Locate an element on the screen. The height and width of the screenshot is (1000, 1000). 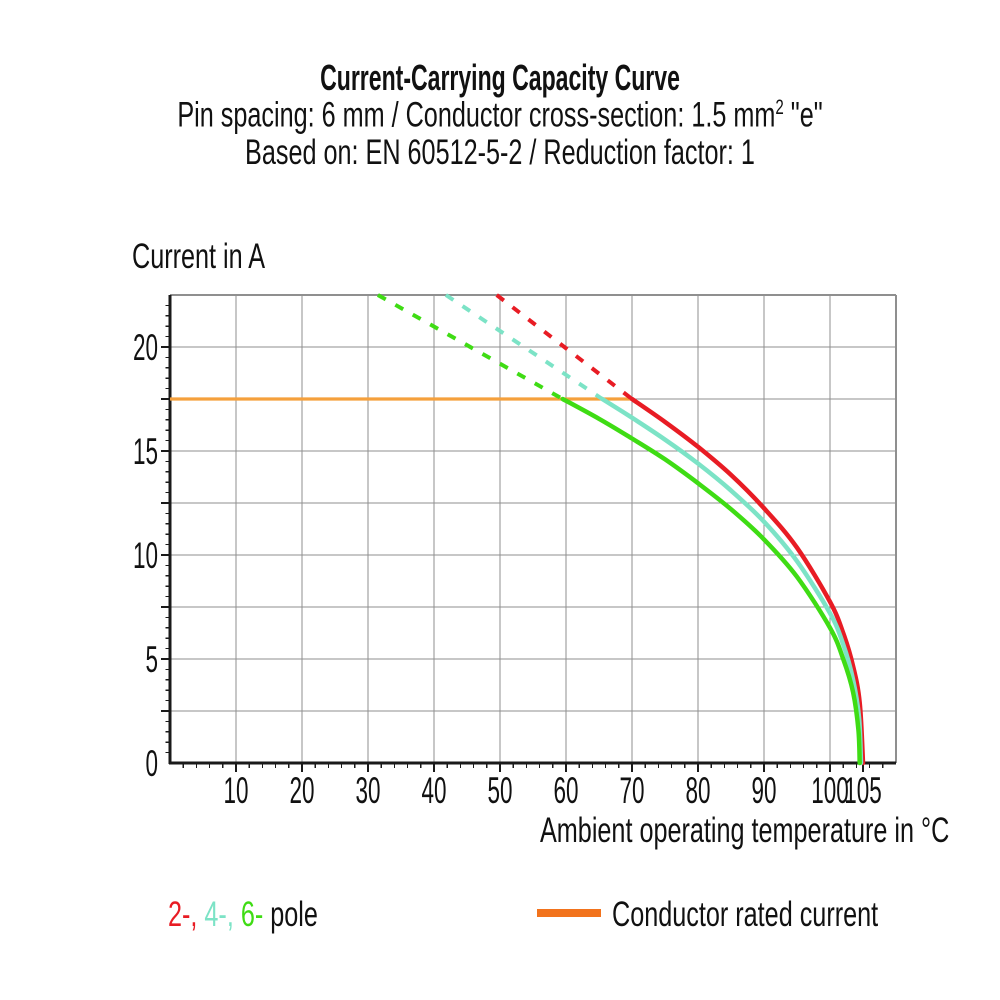
series-curve-4-pole is located at coordinates (732, 581).